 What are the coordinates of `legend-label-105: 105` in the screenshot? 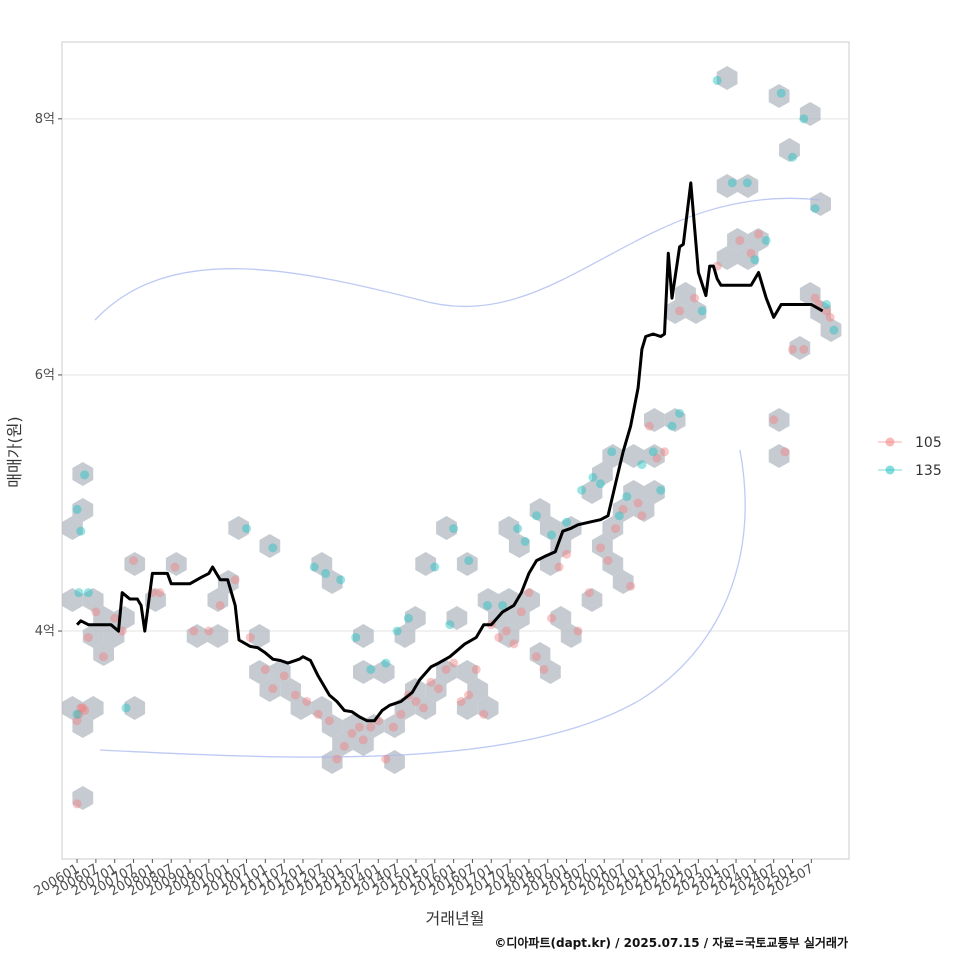 It's located at (928, 443).